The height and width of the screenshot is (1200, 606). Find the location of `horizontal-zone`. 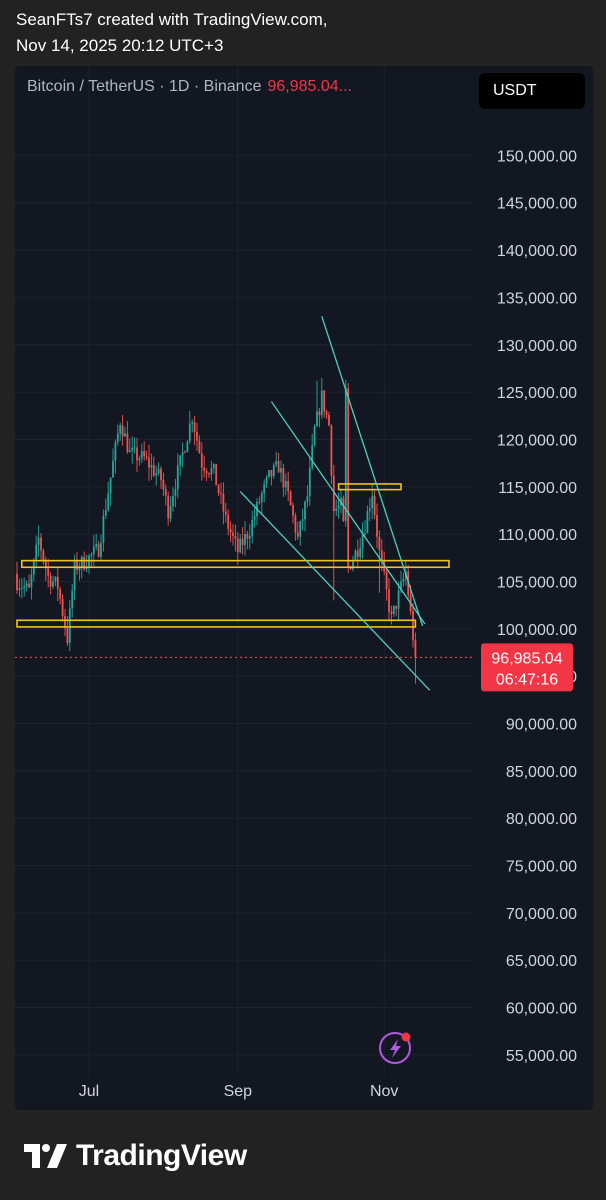

horizontal-zone is located at coordinates (216, 623).